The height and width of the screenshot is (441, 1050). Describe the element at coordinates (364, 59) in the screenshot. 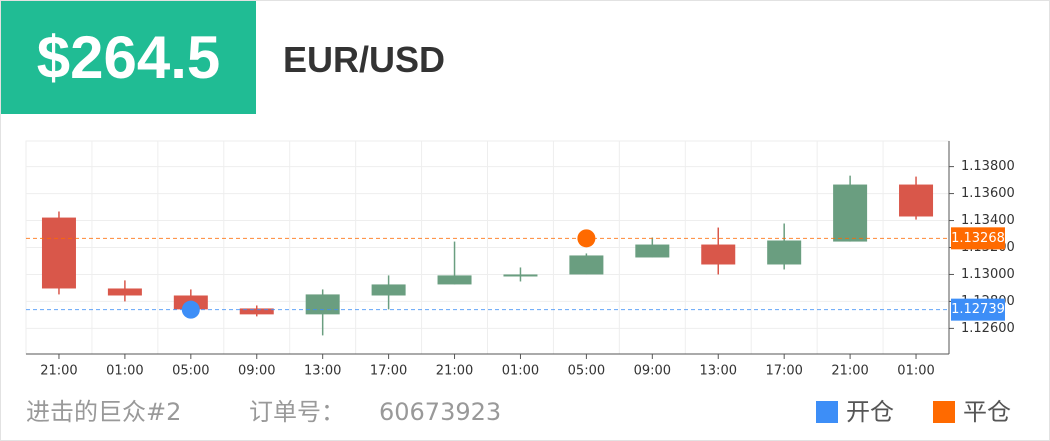

I see `symbol: EUR/USD` at that location.